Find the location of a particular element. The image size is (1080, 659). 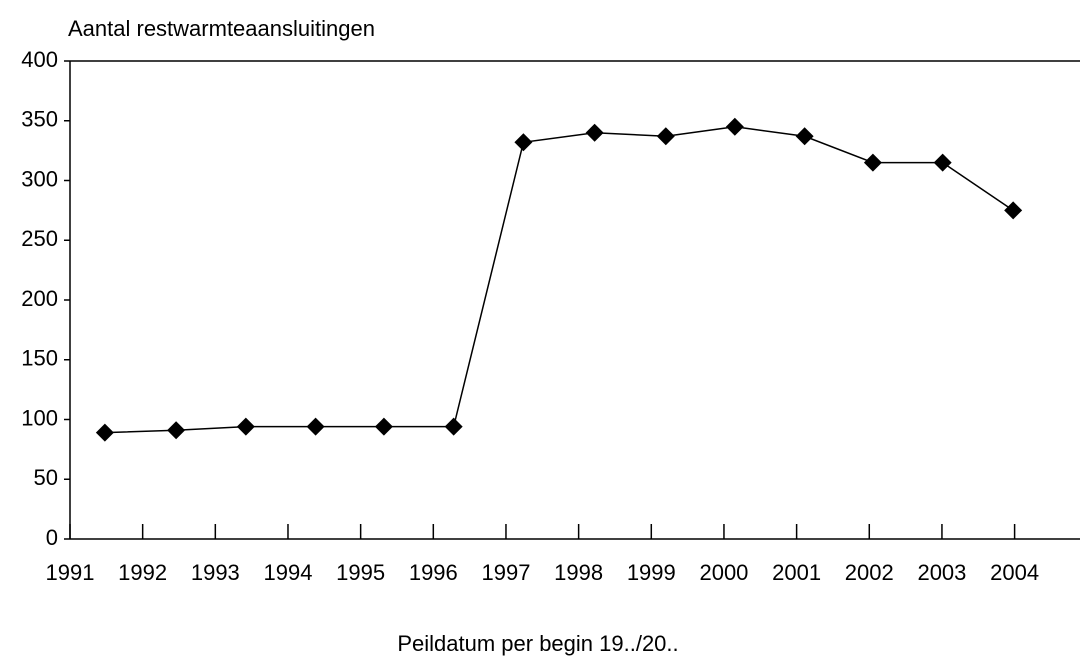

y-tick-label: 50 is located at coordinates (46, 477).